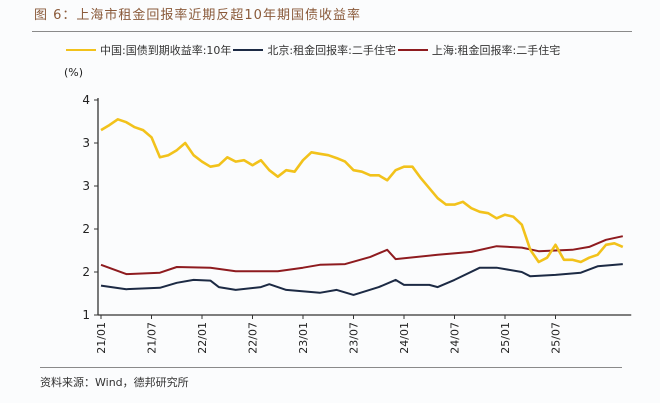  What do you see at coordinates (152, 338) in the screenshot?
I see `x-tick-label: 21/07` at bounding box center [152, 338].